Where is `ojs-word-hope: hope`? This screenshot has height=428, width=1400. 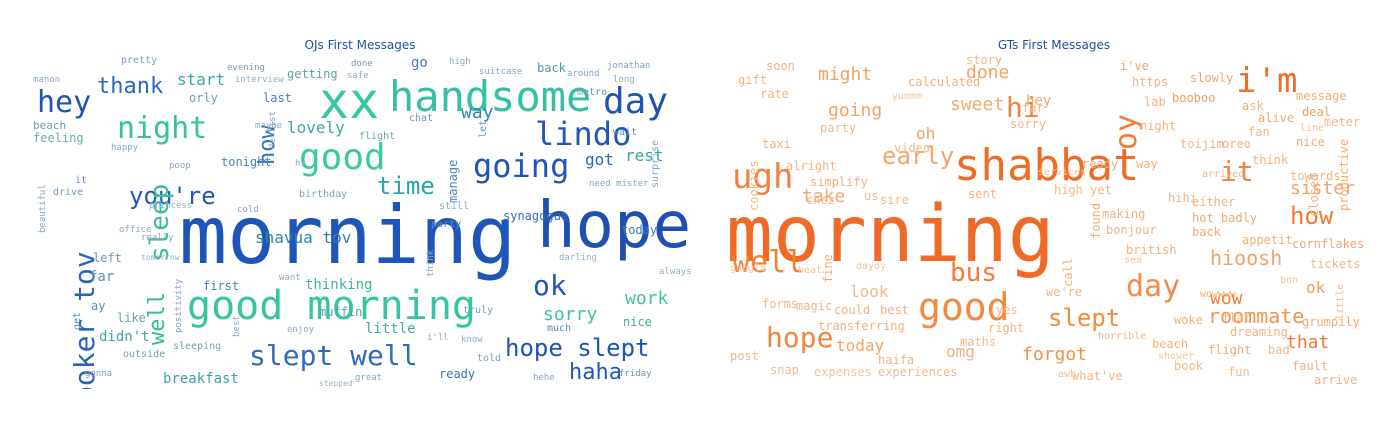 ojs-word-hope: hope is located at coordinates (614, 226).